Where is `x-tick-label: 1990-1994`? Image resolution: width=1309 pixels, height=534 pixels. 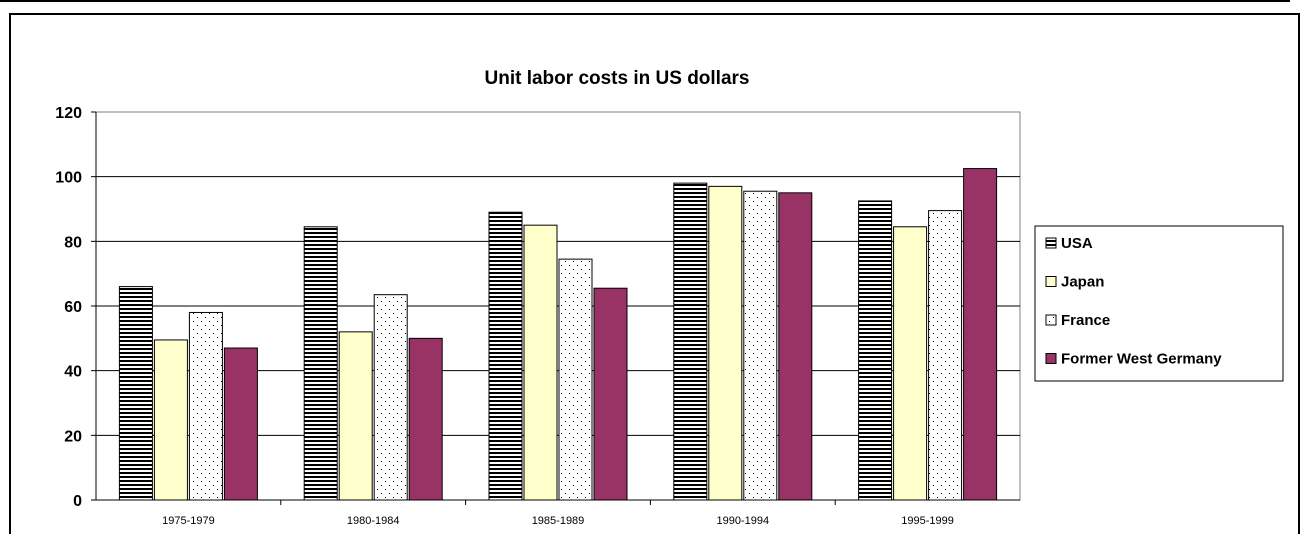 x-tick-label: 1990-1994 is located at coordinates (742, 521).